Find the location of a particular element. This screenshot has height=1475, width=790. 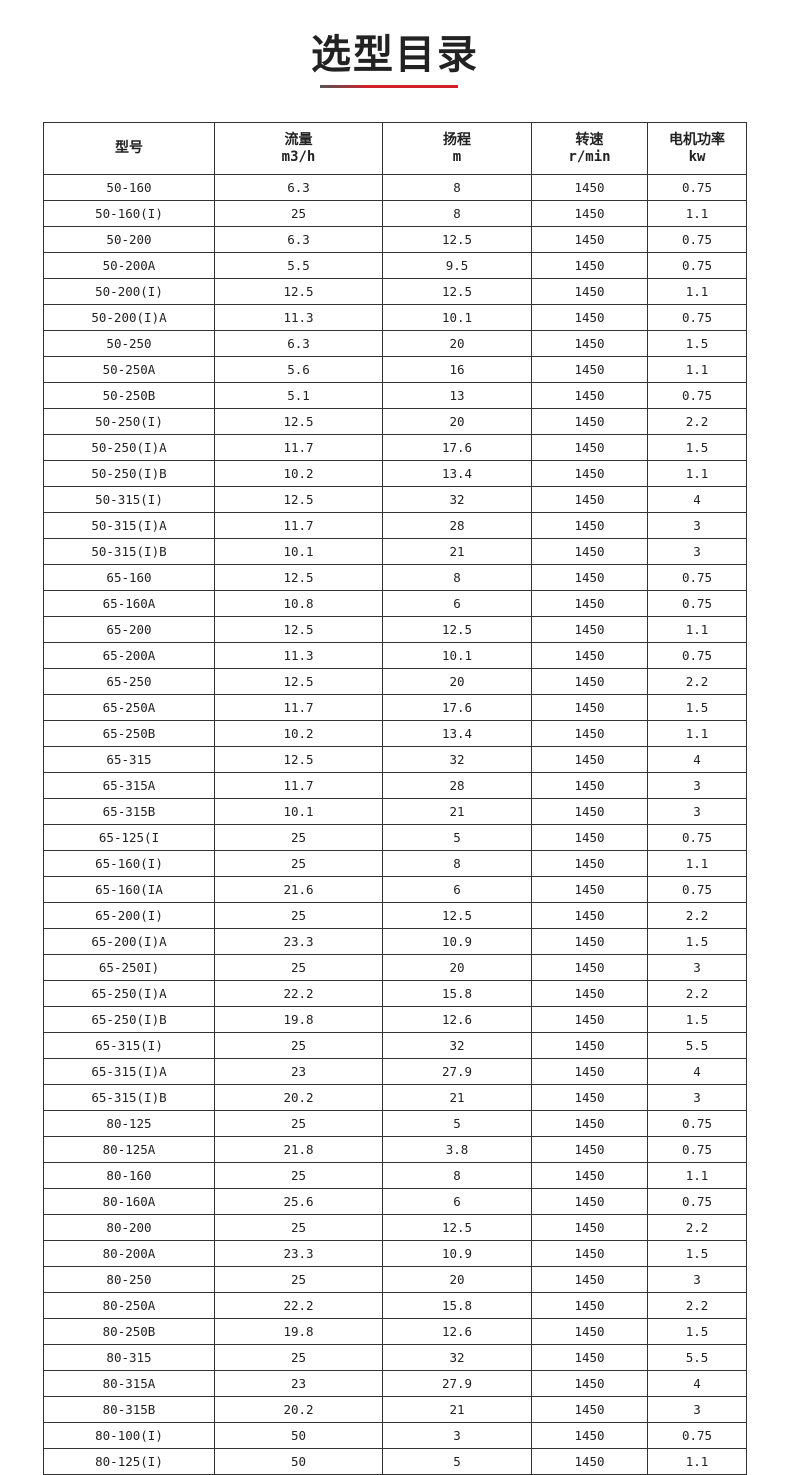

table-cell: 65-250I) is located at coordinates (129, 967).